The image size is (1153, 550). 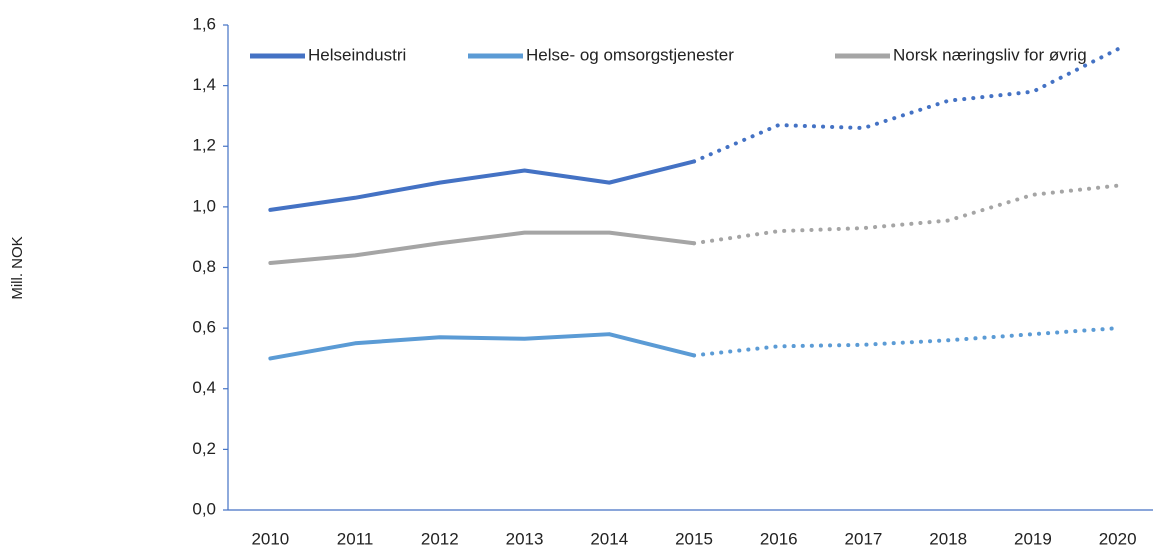 What do you see at coordinates (204, 327) in the screenshot?
I see `y-tick-label: 0,6` at bounding box center [204, 327].